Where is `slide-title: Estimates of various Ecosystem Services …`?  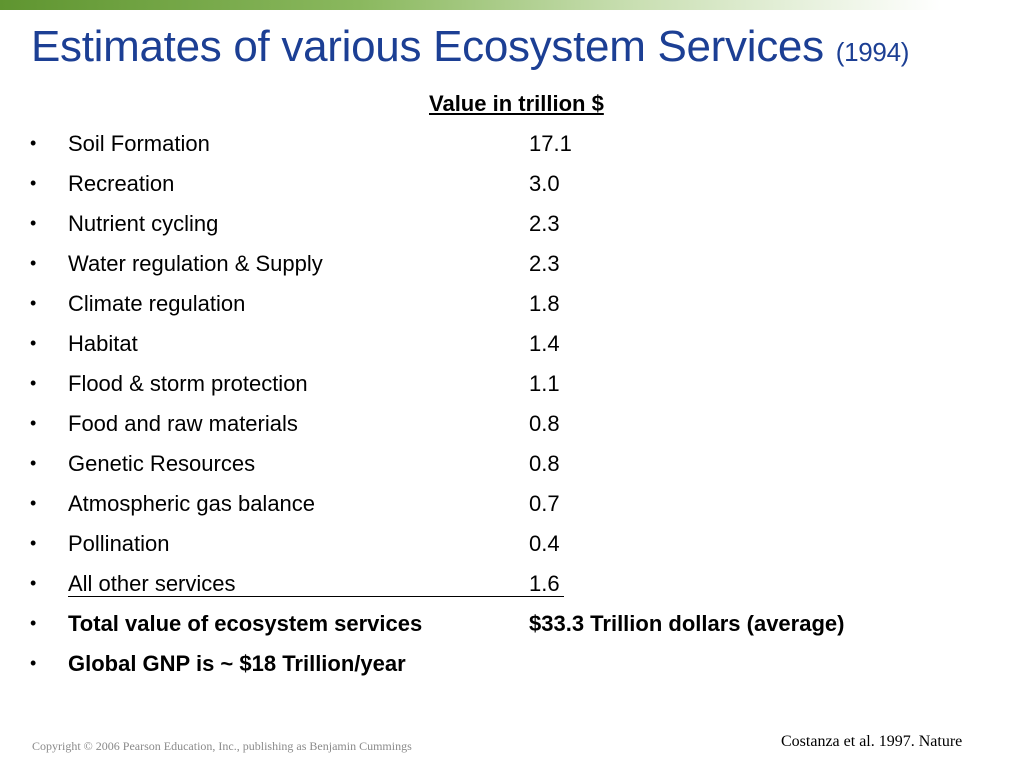
slide-title: Estimates of various Ecosystem Services … is located at coordinates (470, 47).